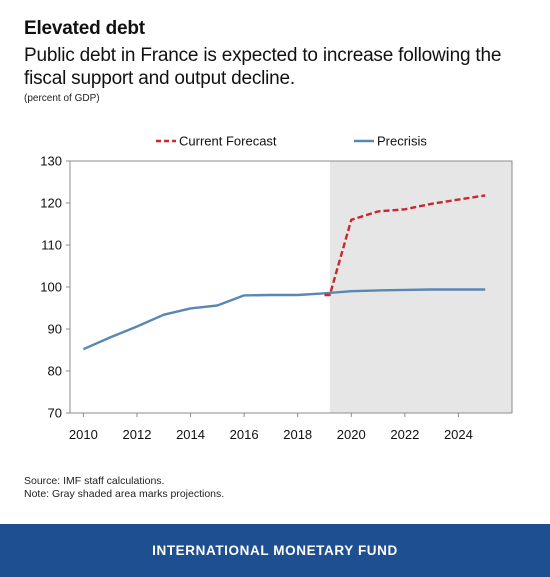 Image resolution: width=550 pixels, height=577 pixels. What do you see at coordinates (351, 434) in the screenshot?
I see `x-tick-label: 2020` at bounding box center [351, 434].